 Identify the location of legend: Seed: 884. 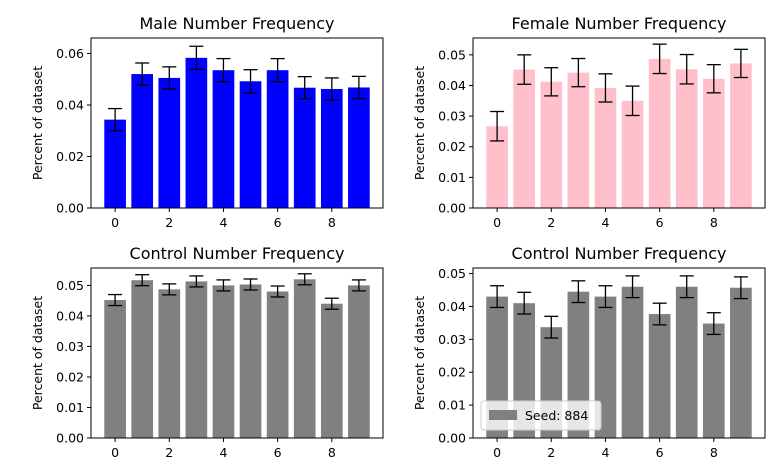
(541, 415).